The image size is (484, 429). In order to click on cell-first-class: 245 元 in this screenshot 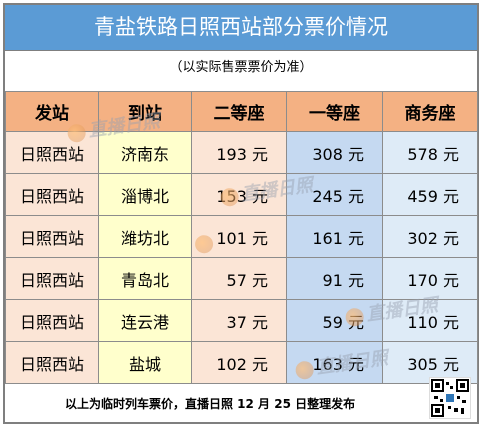, I will do `click(334, 194)`.